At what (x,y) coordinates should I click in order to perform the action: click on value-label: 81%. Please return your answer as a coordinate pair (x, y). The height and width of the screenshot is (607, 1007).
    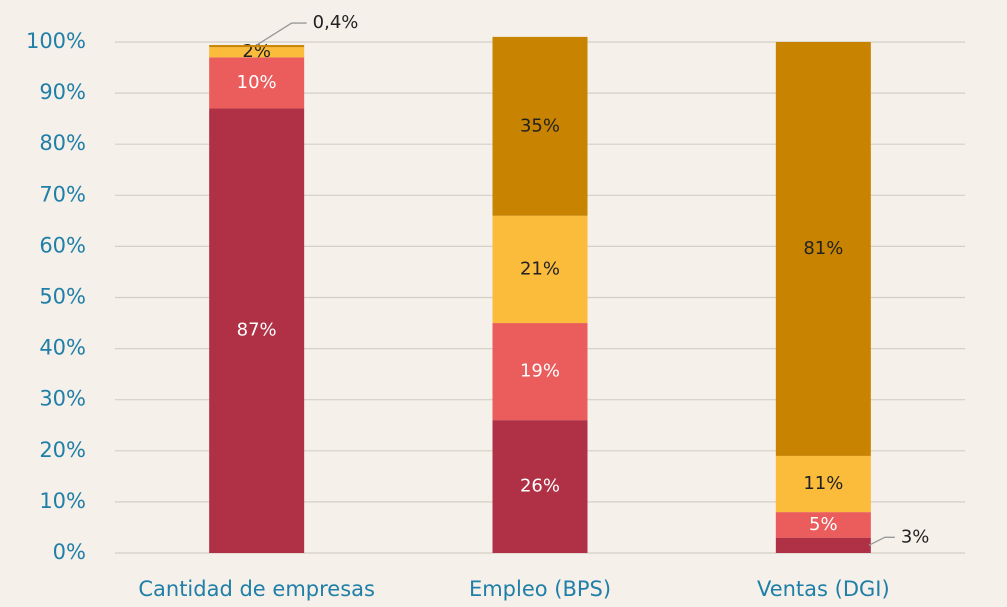
    Looking at the image, I should click on (823, 248).